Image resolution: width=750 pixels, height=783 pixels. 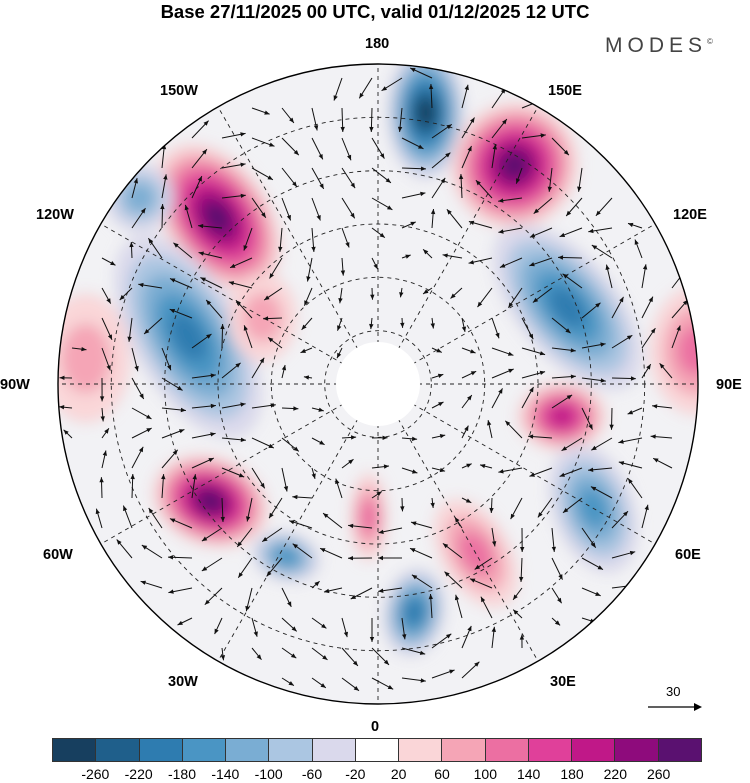 What do you see at coordinates (375, 727) in the screenshot?
I see `lon-label-0: 0` at bounding box center [375, 727].